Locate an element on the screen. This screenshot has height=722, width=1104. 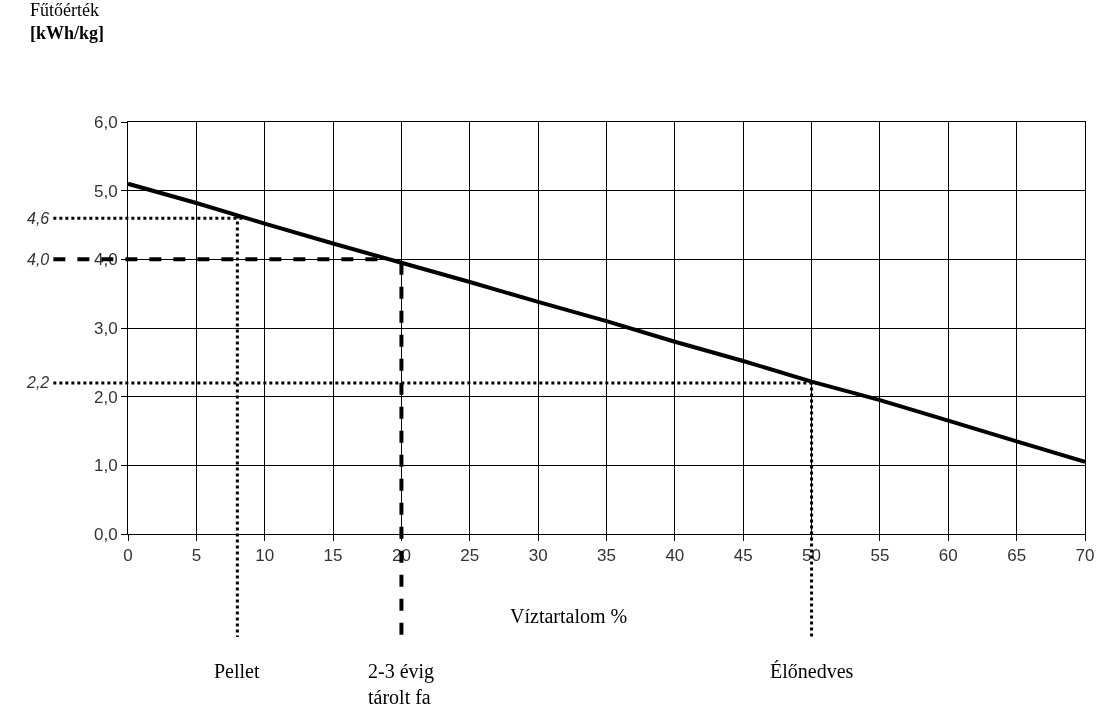
y-axis-title: Fűtőérték [kWh/kg] is located at coordinates (67, 22).